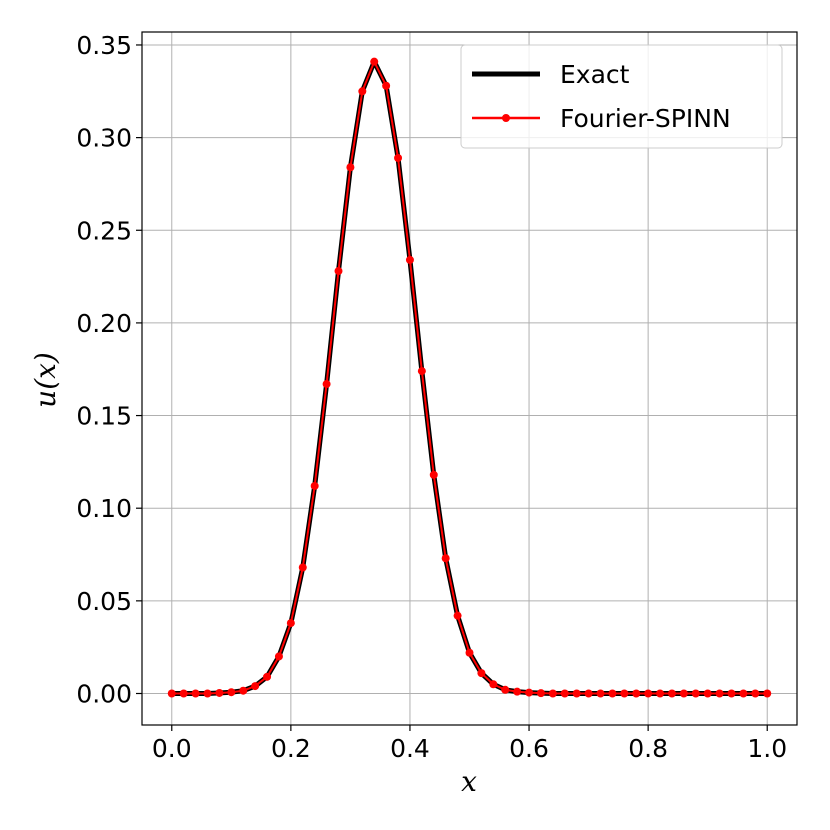 The width and height of the screenshot is (830, 830). What do you see at coordinates (104, 230) in the screenshot?
I see `y-tick-label: 0.25` at bounding box center [104, 230].